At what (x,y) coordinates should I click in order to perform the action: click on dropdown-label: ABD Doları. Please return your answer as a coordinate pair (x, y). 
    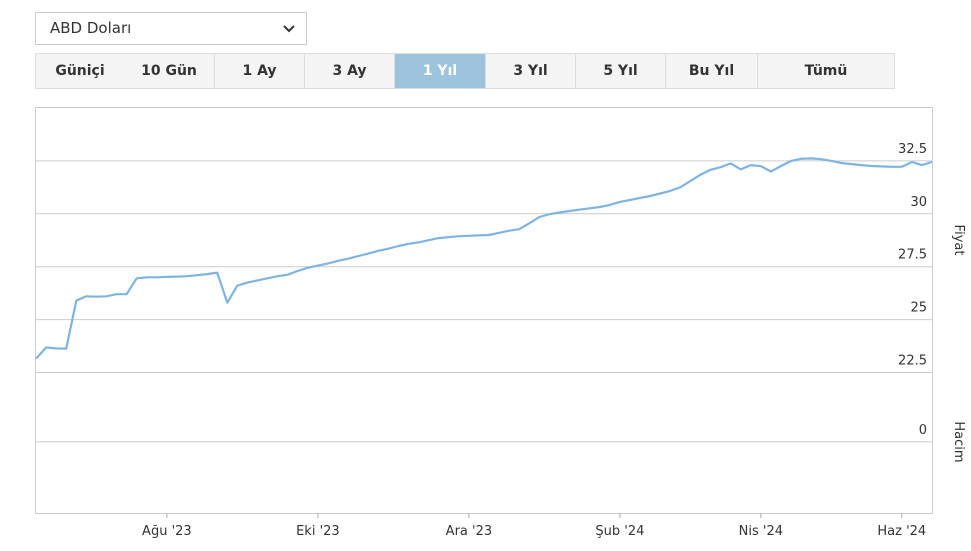
    Looking at the image, I should click on (91, 28).